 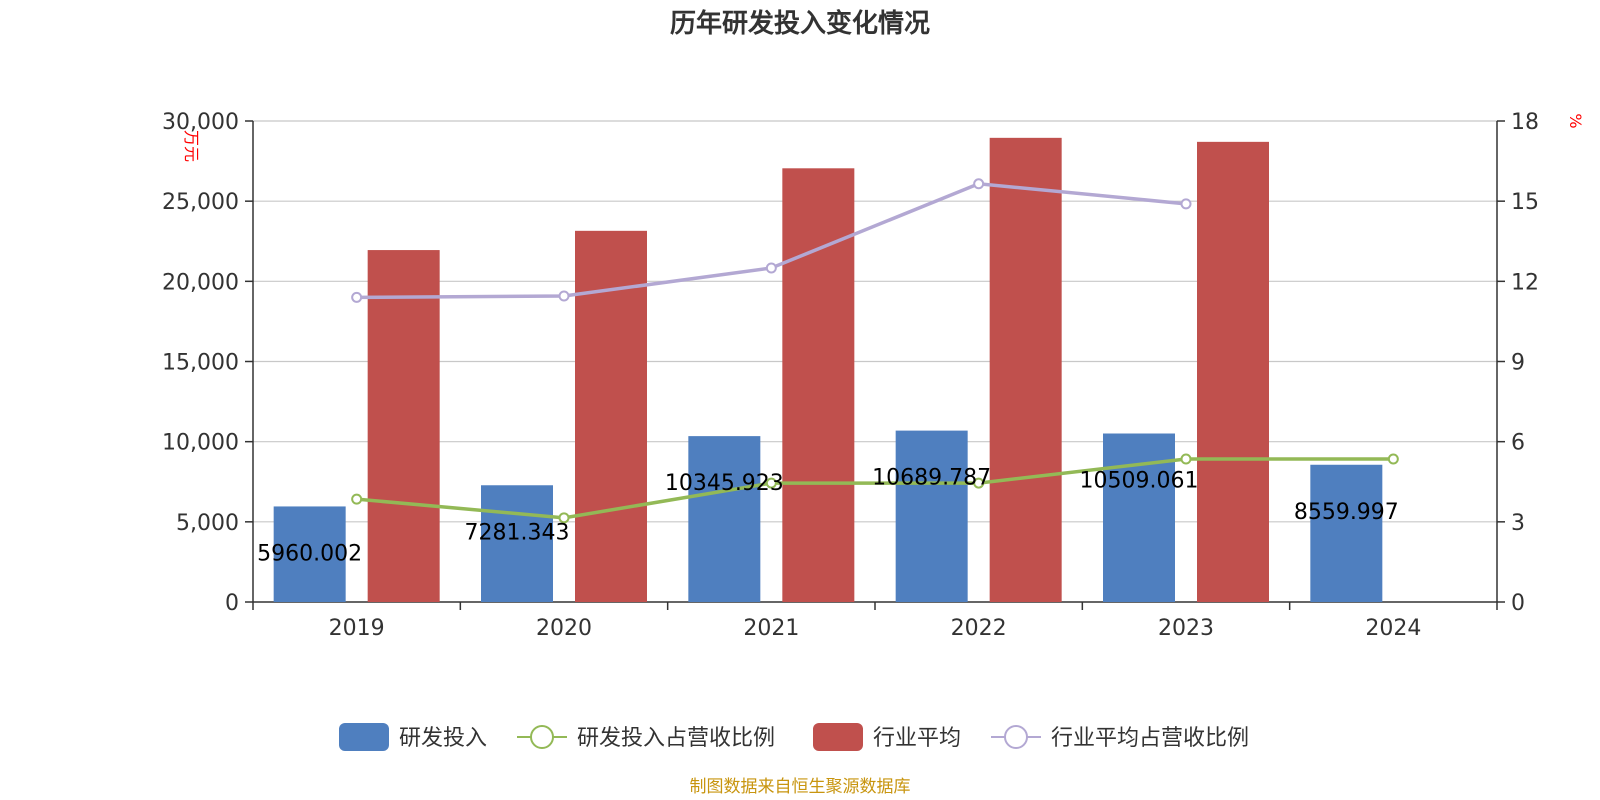 What do you see at coordinates (357, 628) in the screenshot?
I see `x-tick-label: 2019` at bounding box center [357, 628].